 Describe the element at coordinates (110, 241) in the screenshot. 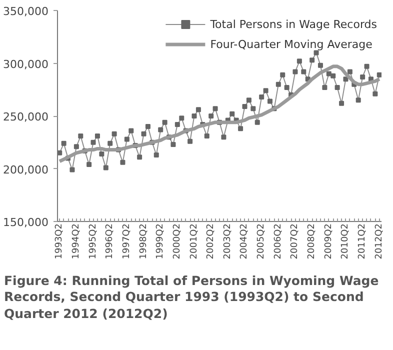

I see `x-tick-label: 1996Q2` at that location.